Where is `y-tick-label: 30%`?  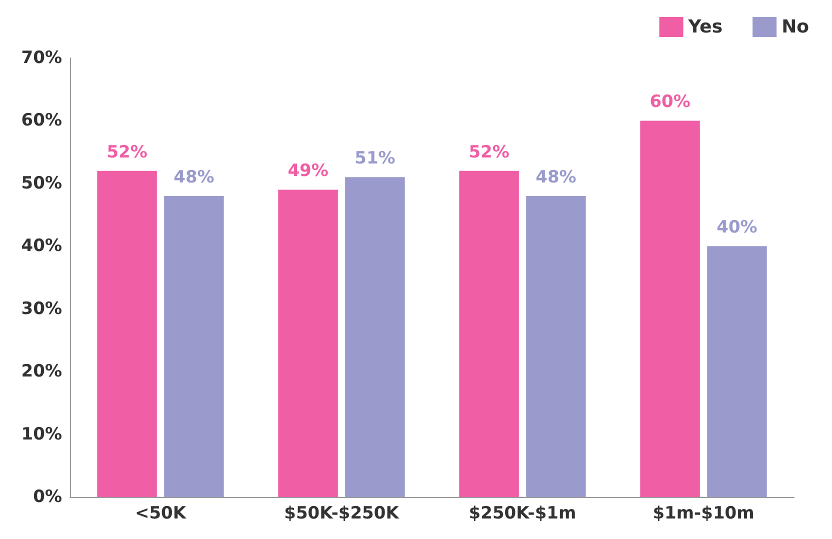
y-tick-label: 30% is located at coordinates (41, 308).